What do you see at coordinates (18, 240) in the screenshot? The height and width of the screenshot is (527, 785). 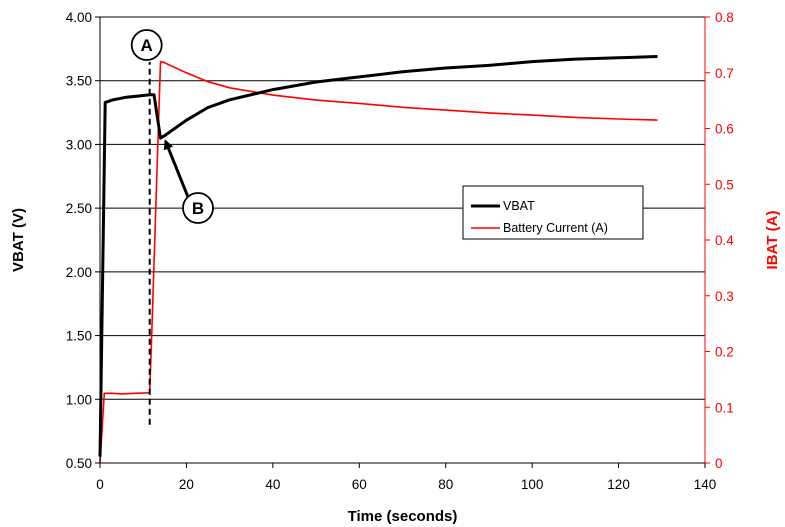 I see `left-y-axis-title: VBAT (V)` at bounding box center [18, 240].